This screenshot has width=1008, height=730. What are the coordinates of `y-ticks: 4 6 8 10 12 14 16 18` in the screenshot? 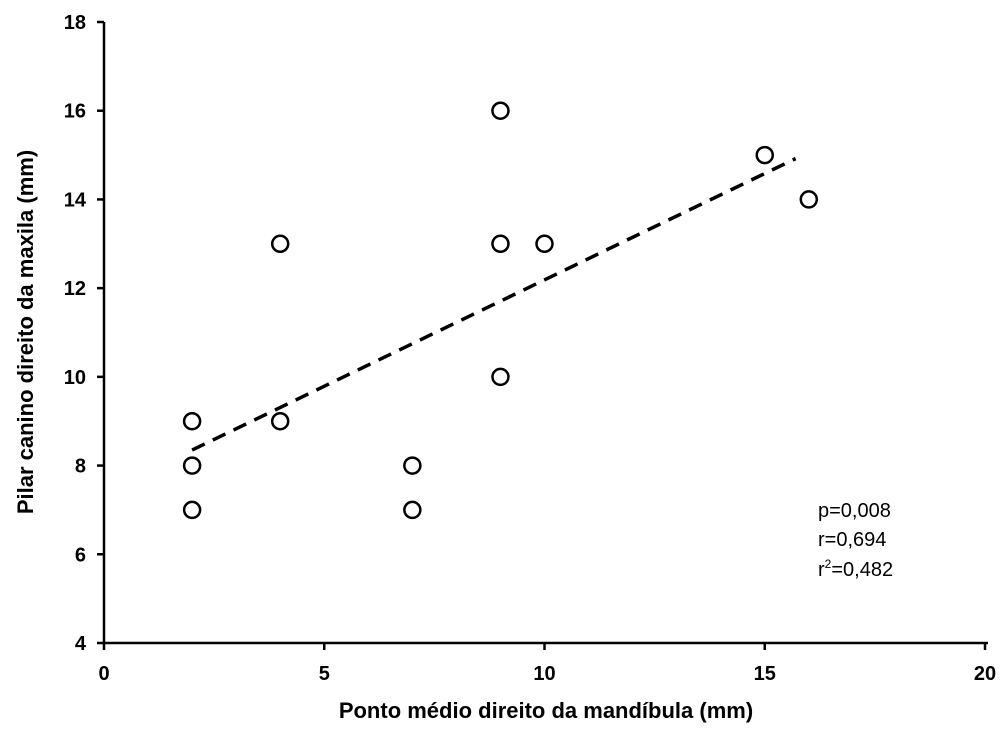 It's located at (84, 333).